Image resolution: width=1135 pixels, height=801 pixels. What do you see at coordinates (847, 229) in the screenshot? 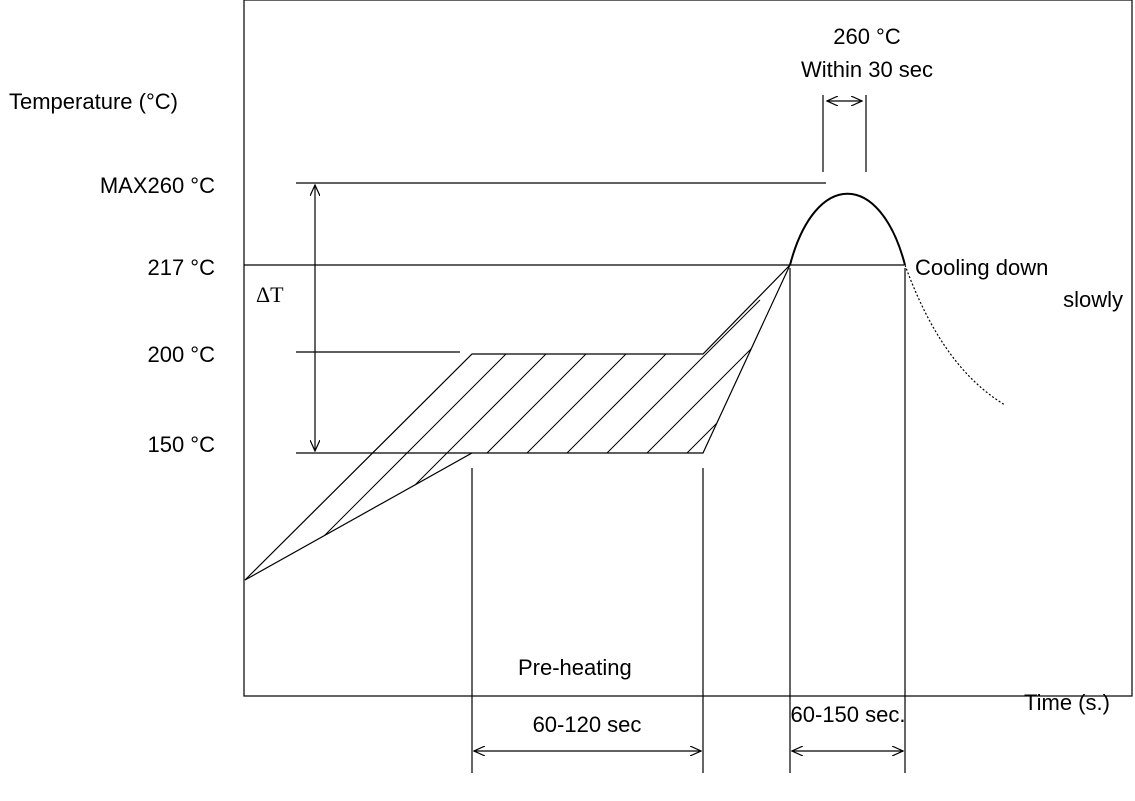
I see `peak-curve` at bounding box center [847, 229].